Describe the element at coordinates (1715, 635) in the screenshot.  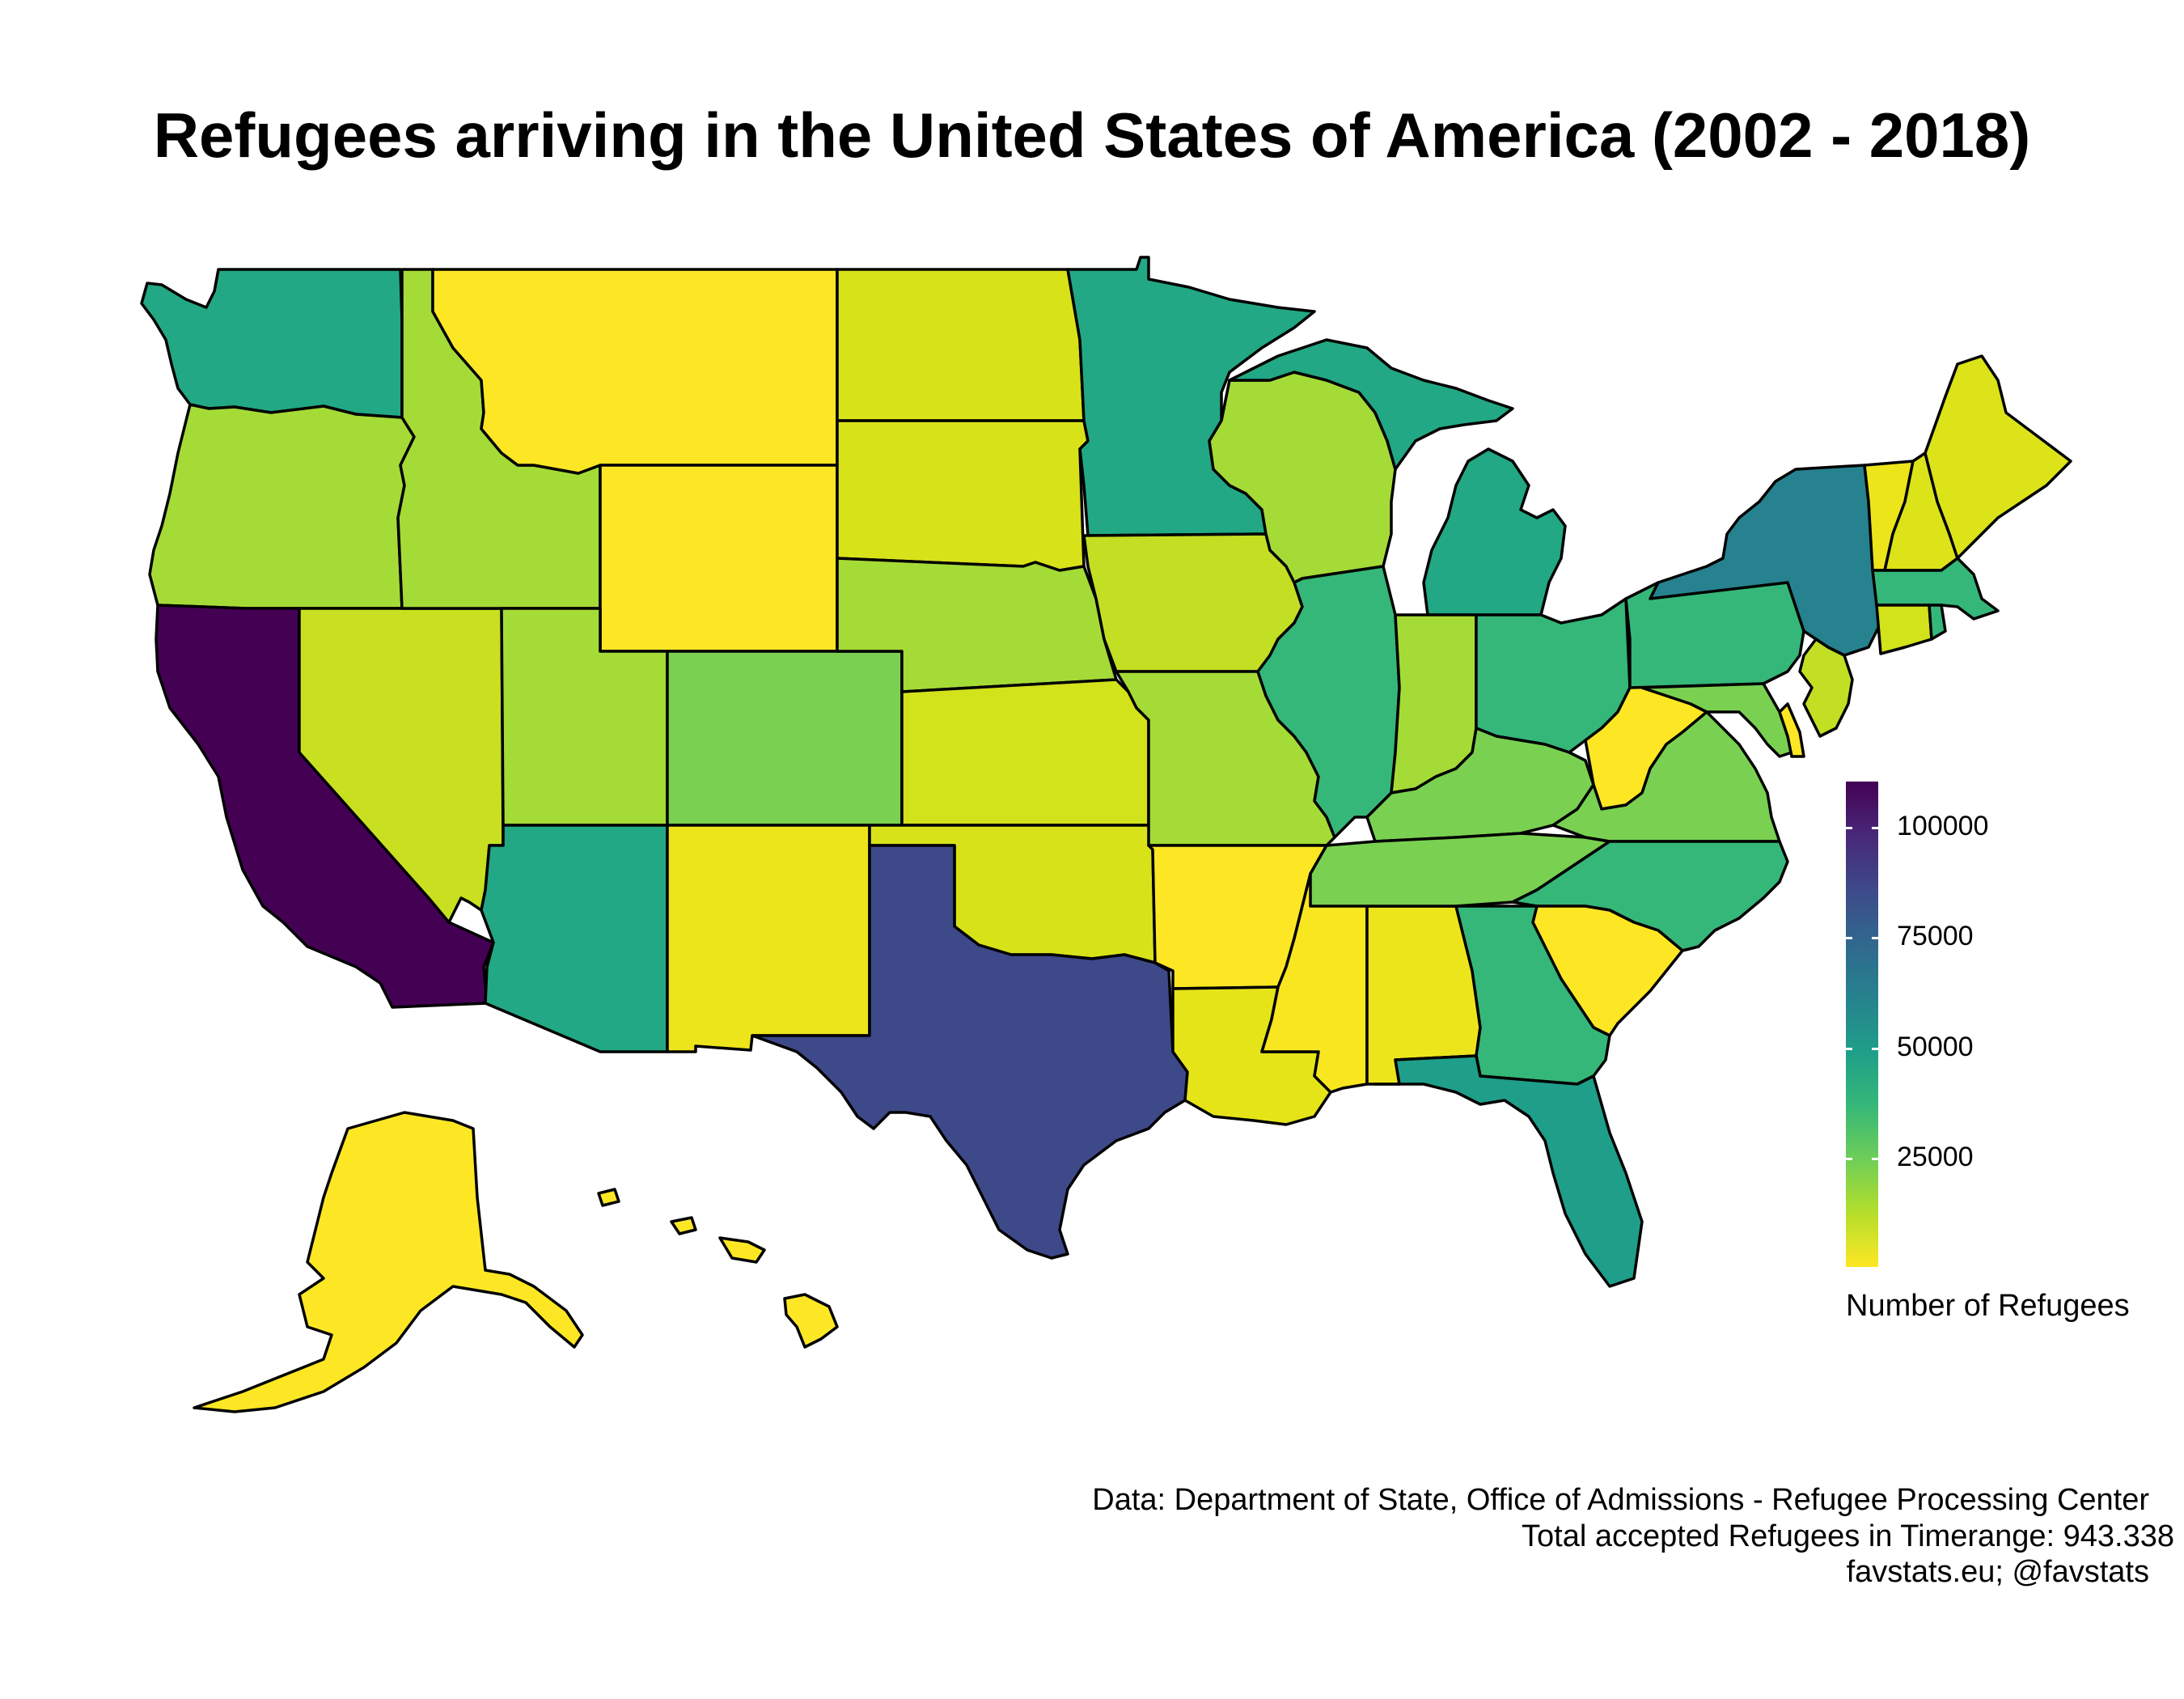
I see `state-pennsylvania` at that location.